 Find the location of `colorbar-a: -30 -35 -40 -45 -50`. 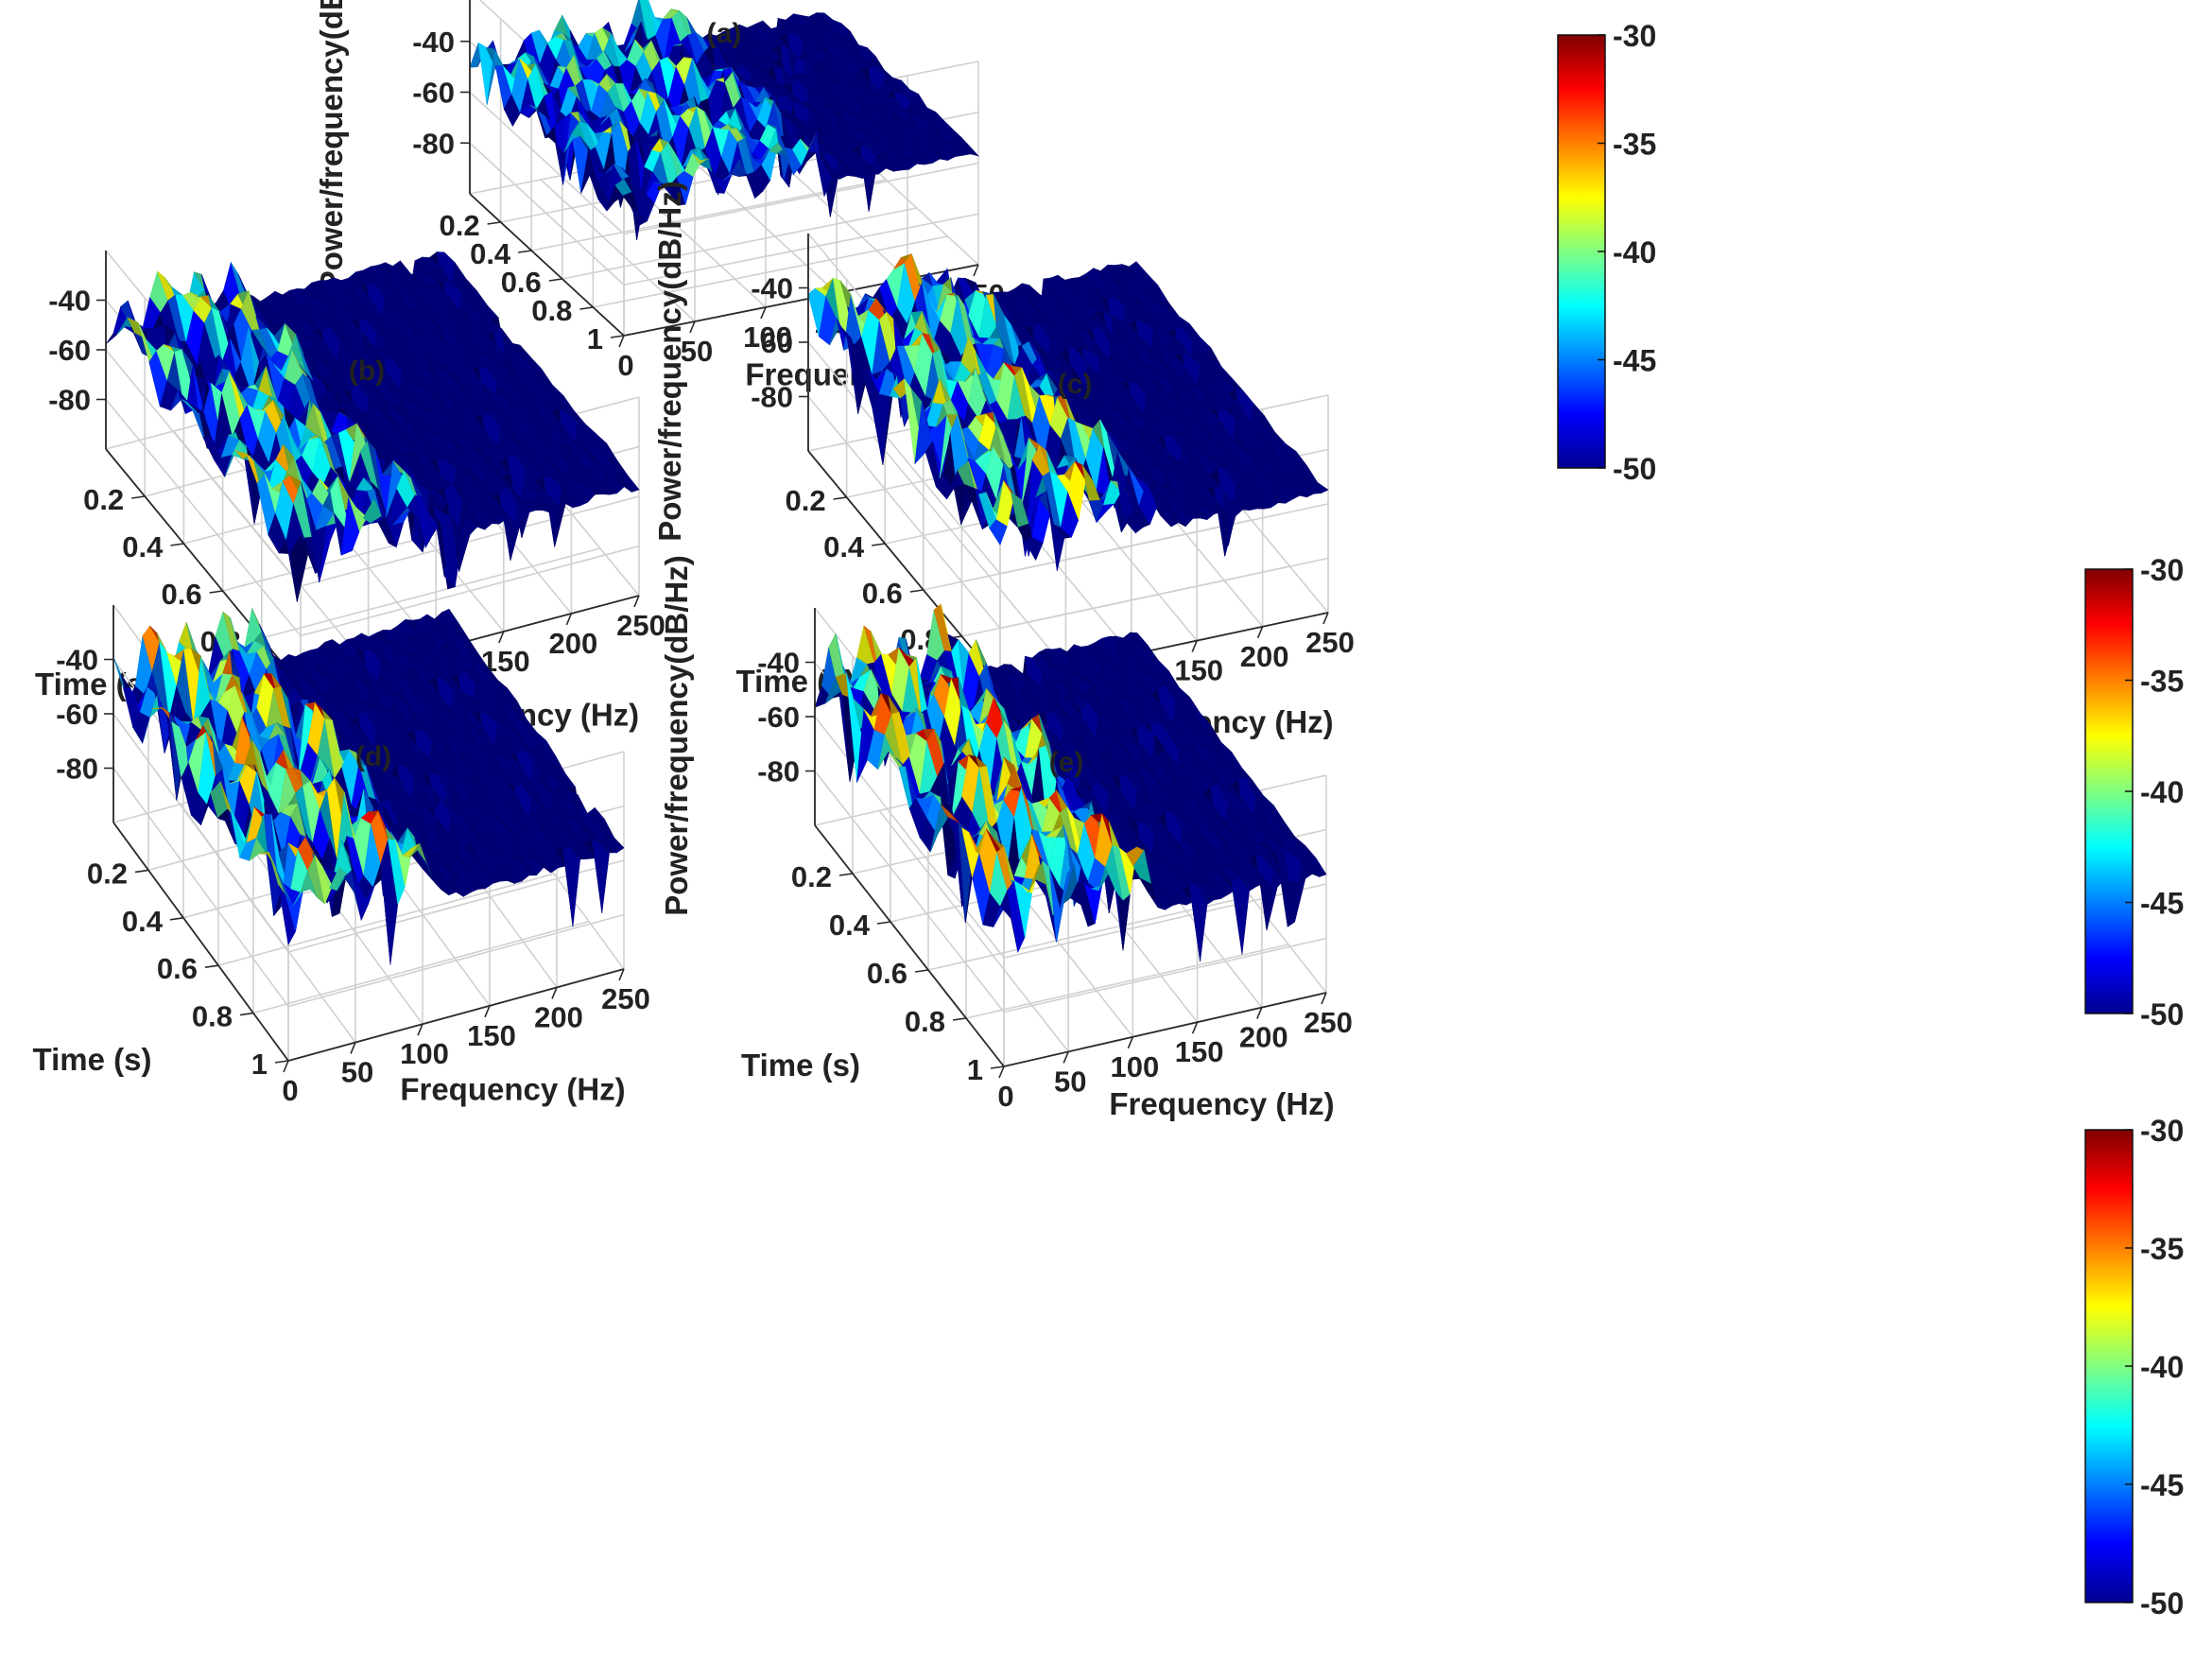

colorbar-a: -30 -35 -40 -45 -50 is located at coordinates (1606, 252).